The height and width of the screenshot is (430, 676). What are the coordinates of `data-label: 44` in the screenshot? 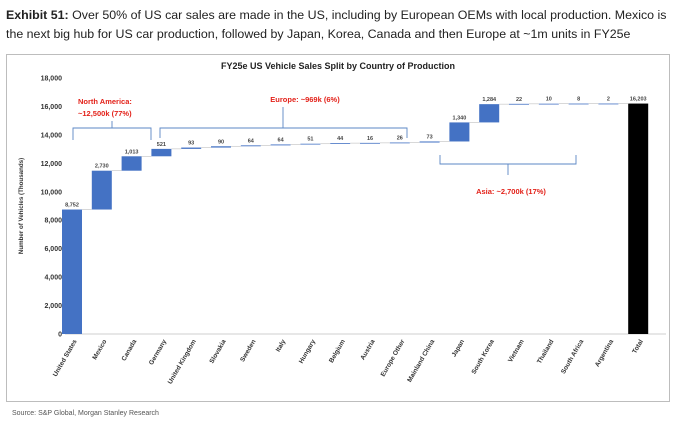 It's located at (340, 139).